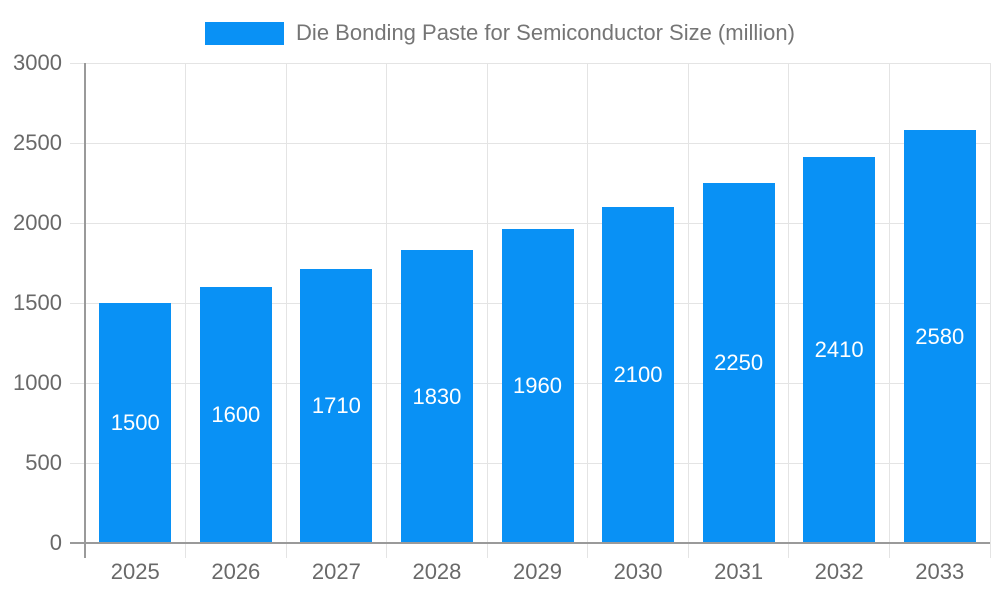 This screenshot has width=1000, height=600. What do you see at coordinates (236, 571) in the screenshot?
I see `x-tick-label: 2026` at bounding box center [236, 571].